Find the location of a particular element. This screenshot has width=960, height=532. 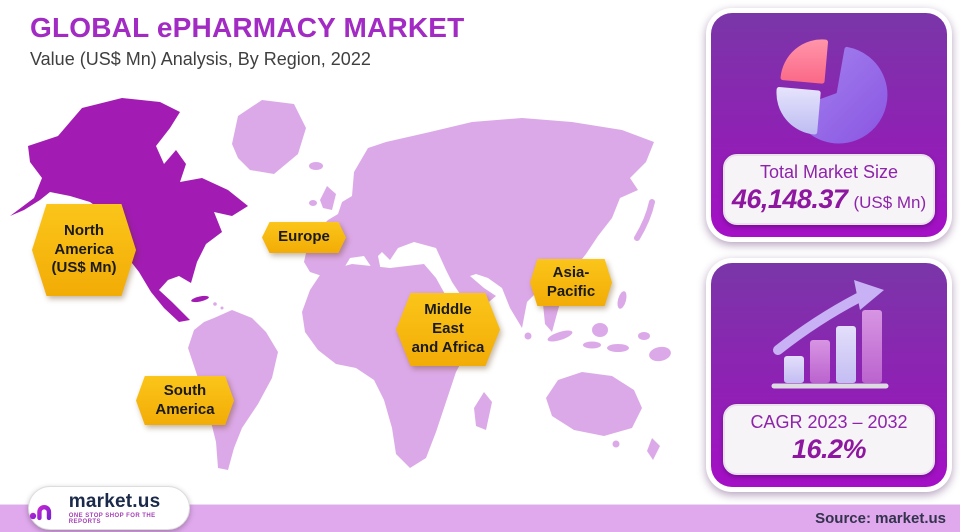

java-landmass is located at coordinates (592, 345).